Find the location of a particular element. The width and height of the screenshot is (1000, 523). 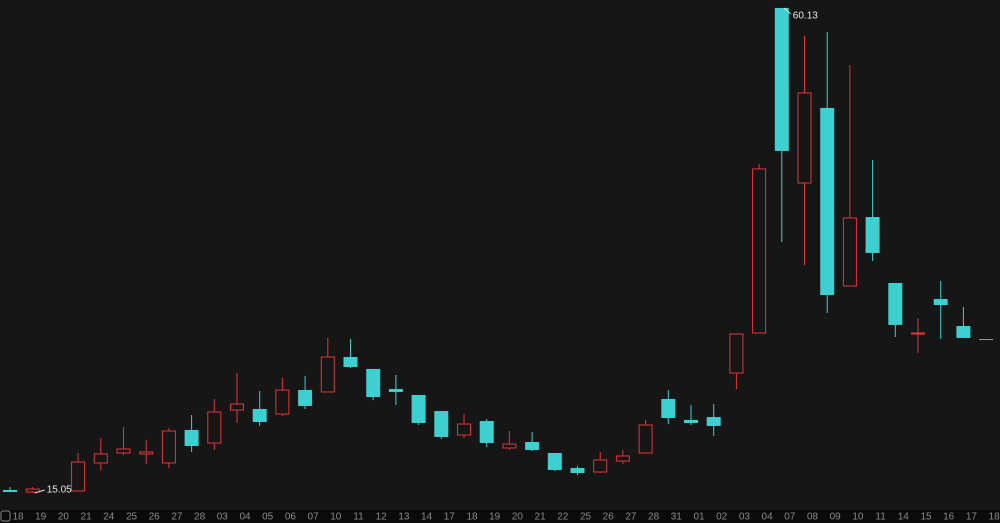

axis-icon is located at coordinates (5, 516).